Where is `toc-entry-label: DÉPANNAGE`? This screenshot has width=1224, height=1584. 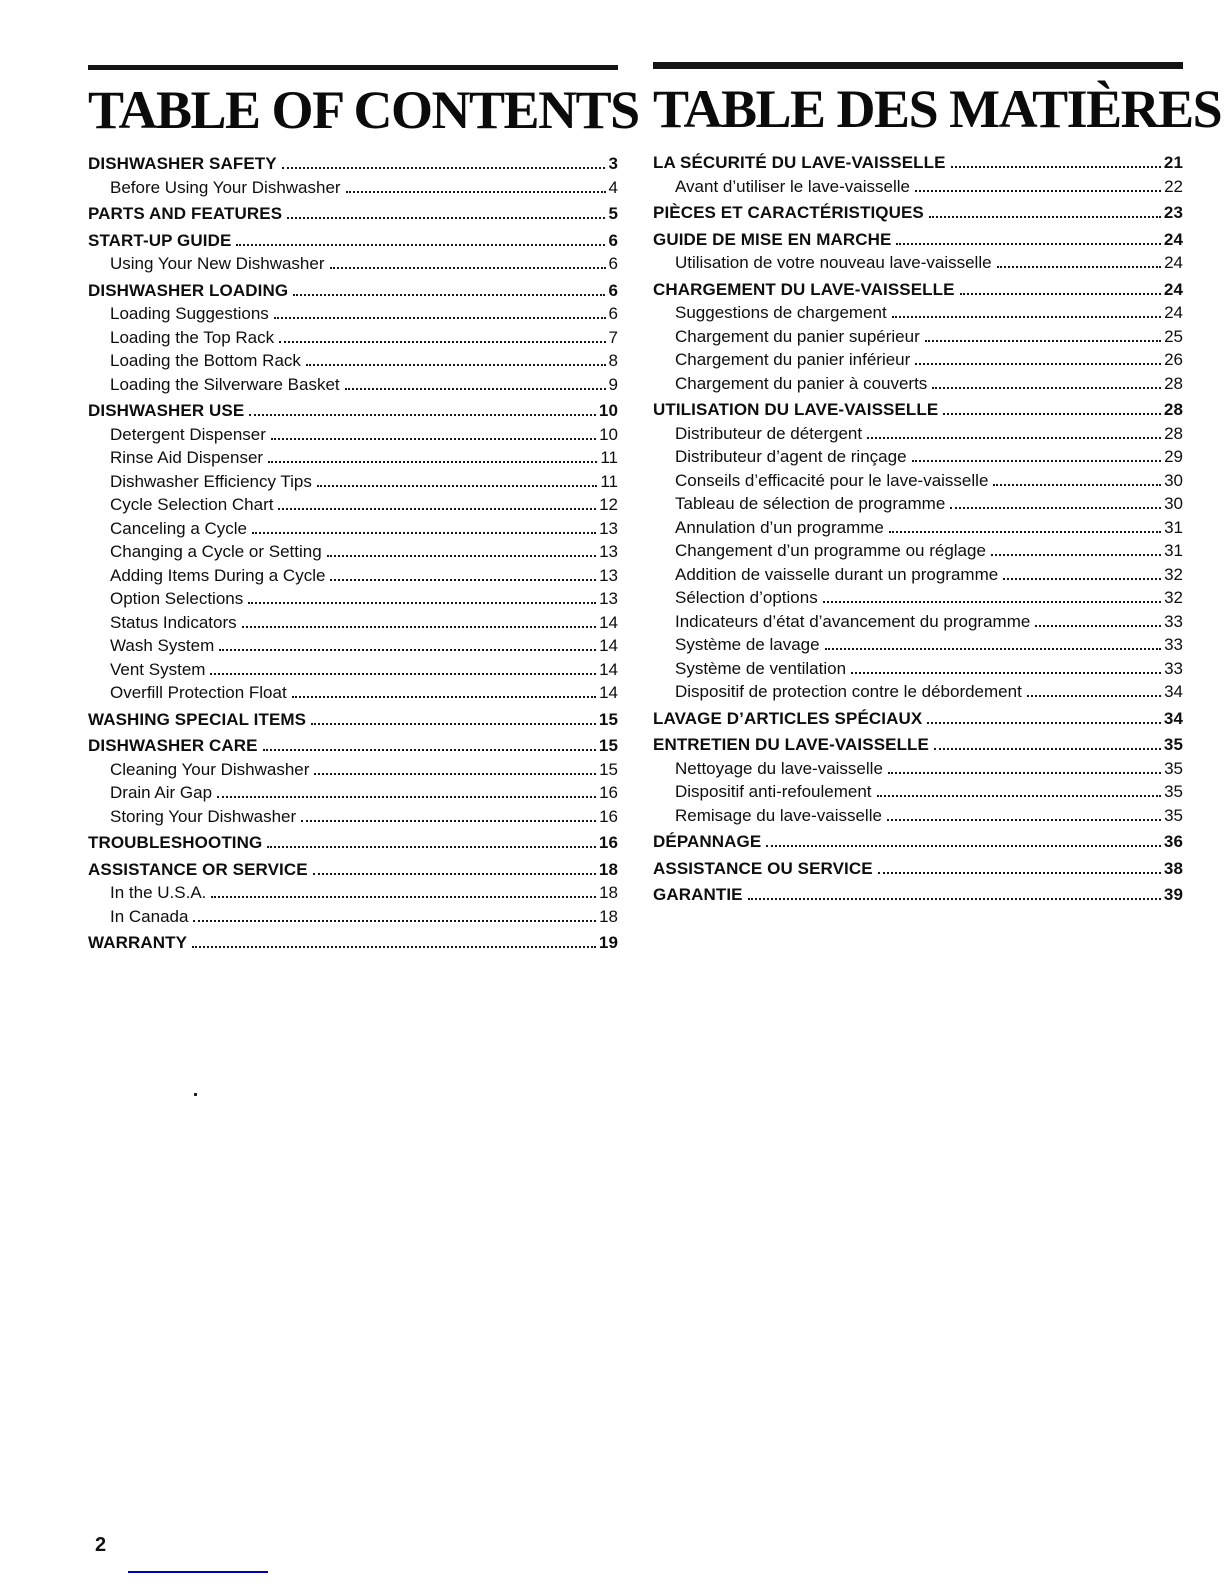
toc-entry-label: DÉPANNAGE is located at coordinates (707, 841).